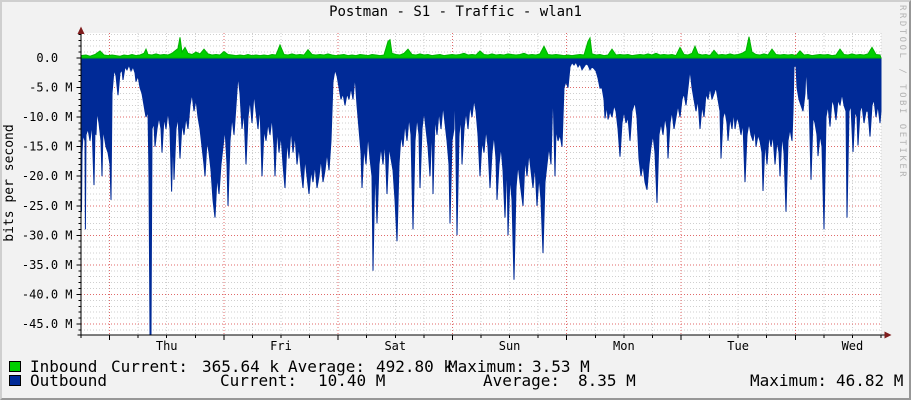 Image resolution: width=911 pixels, height=400 pixels. What do you see at coordinates (624, 346) in the screenshot?
I see `svg-text: Mon` at bounding box center [624, 346].